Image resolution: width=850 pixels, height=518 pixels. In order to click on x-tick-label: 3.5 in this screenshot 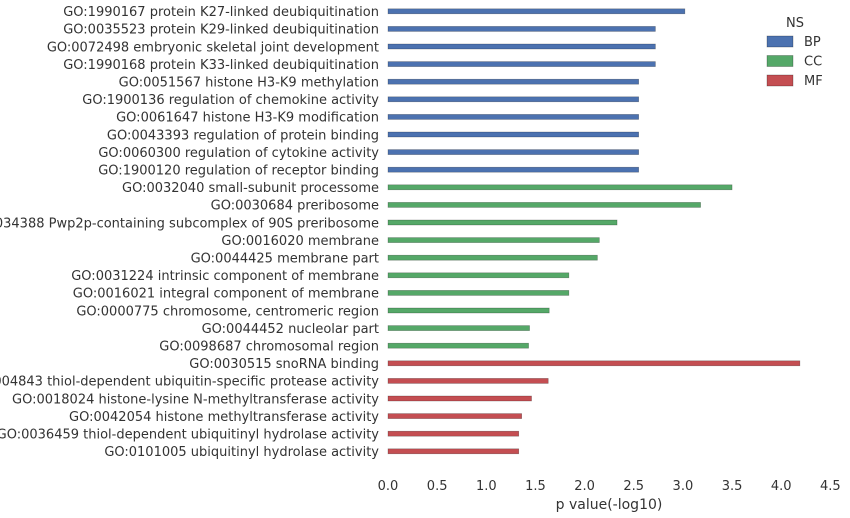, I will do `click(732, 486)`.